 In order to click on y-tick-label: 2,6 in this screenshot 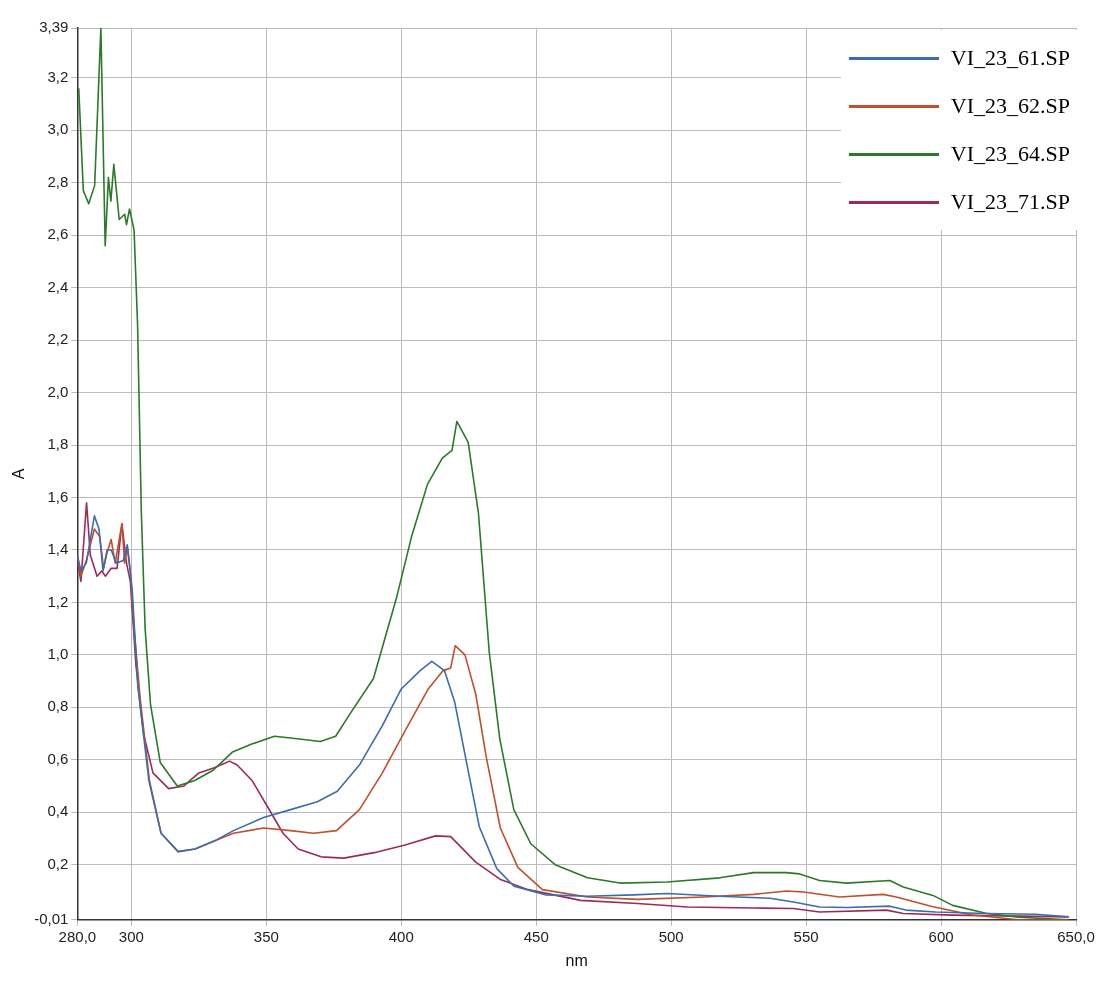, I will do `click(58, 234)`.